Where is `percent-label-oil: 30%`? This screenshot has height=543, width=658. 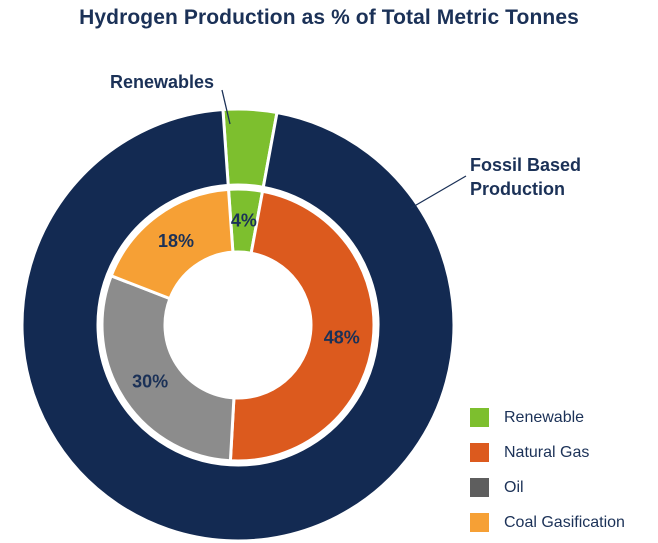
percent-label-oil: 30% is located at coordinates (150, 382).